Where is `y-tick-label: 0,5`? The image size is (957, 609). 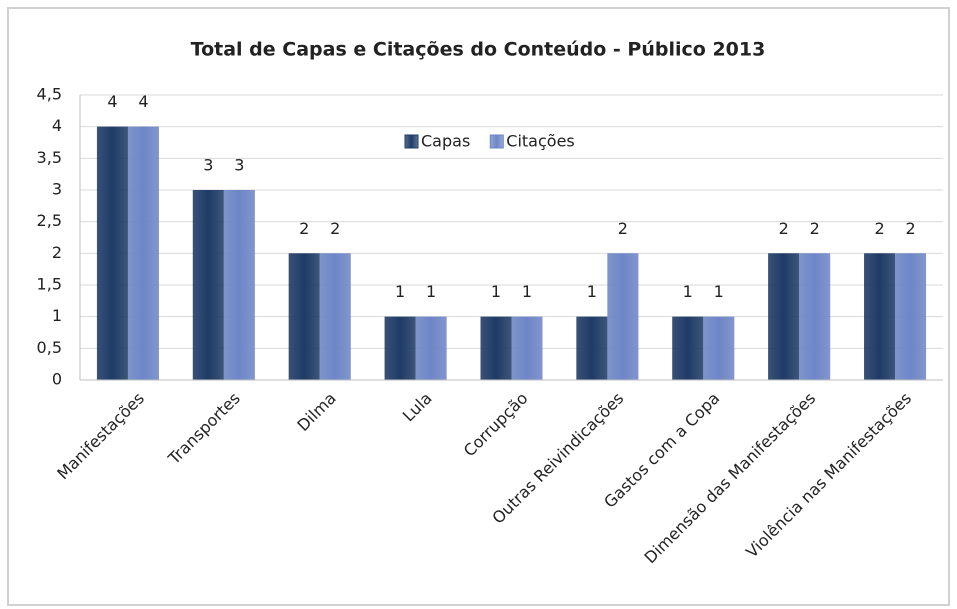 y-tick-label: 0,5 is located at coordinates (49, 347).